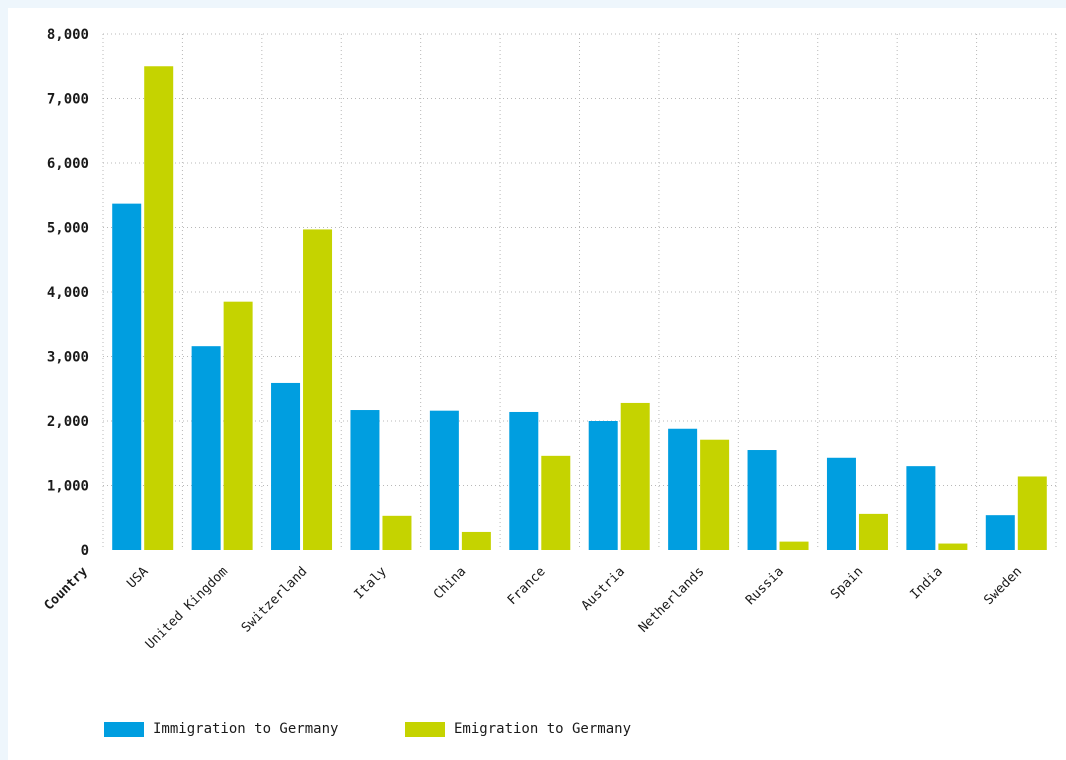  What do you see at coordinates (68, 100) in the screenshot?
I see `y-tick-label: 7,000` at bounding box center [68, 100].